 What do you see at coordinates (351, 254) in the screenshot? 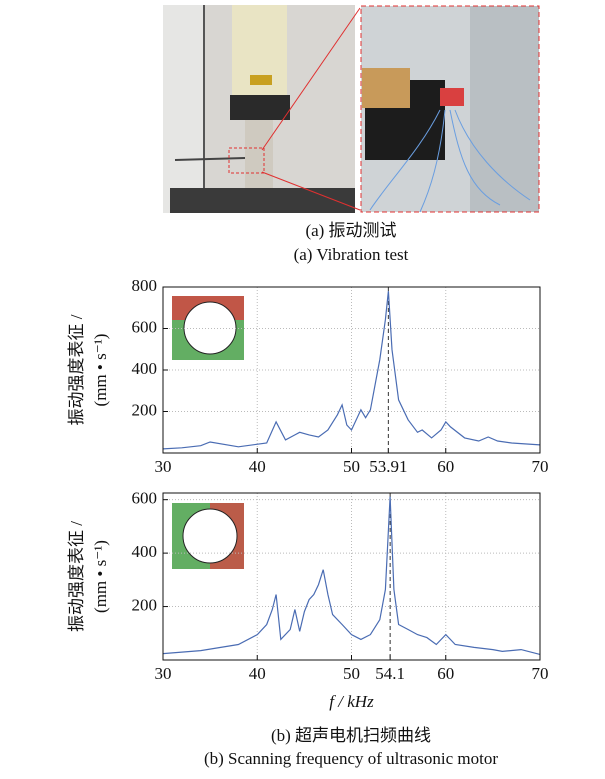
I see `caption: (a) Vibration test` at bounding box center [351, 254].